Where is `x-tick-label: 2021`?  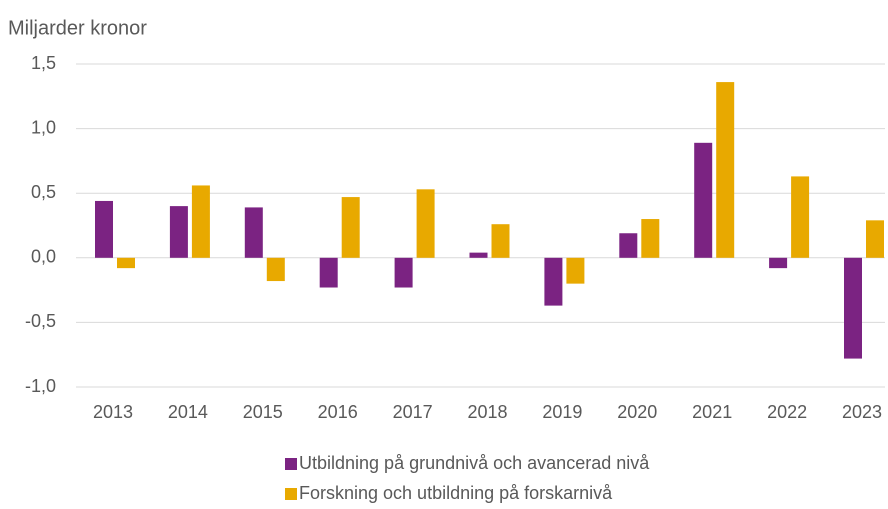 x-tick-label: 2021 is located at coordinates (712, 412).